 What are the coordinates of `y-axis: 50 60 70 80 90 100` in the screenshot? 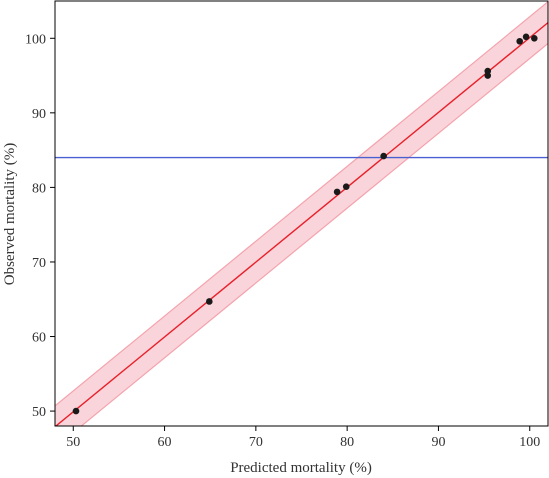 It's located at (40, 226).